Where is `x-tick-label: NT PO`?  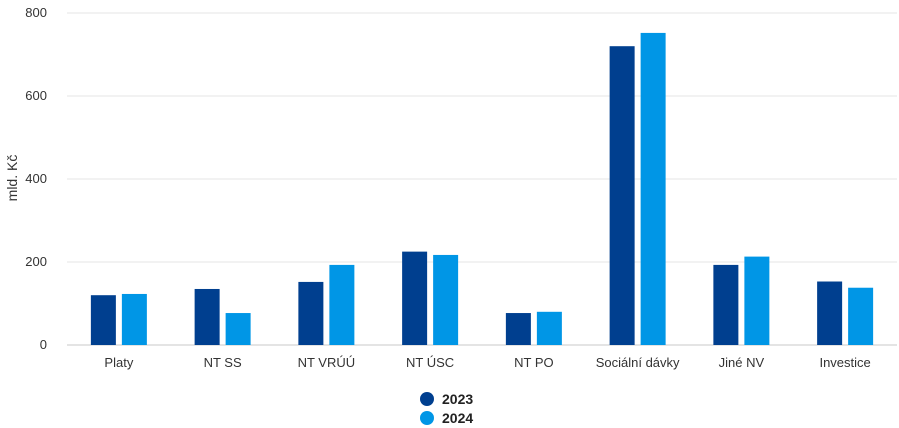 x-tick-label: NT PO is located at coordinates (534, 362).